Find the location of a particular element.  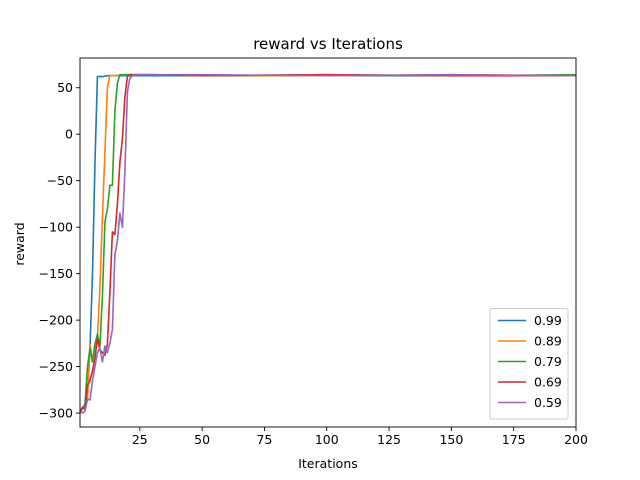

y-tick-label: −50 is located at coordinates (60, 180).